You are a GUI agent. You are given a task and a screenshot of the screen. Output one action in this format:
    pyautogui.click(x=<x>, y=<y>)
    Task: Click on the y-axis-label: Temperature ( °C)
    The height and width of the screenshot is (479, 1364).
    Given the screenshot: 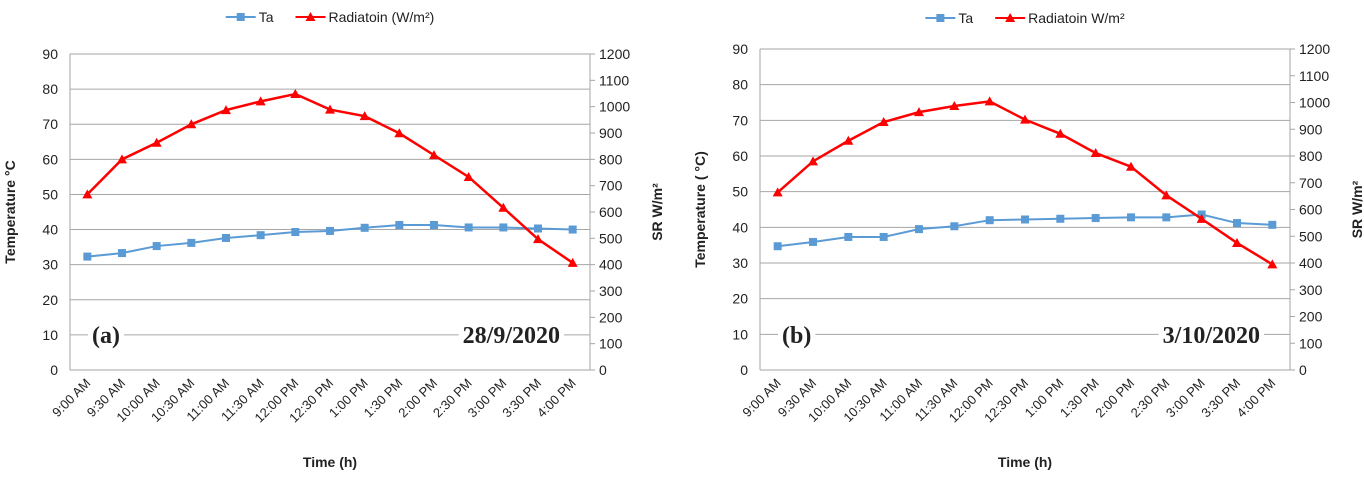 What is the action you would take?
    pyautogui.click(x=700, y=209)
    